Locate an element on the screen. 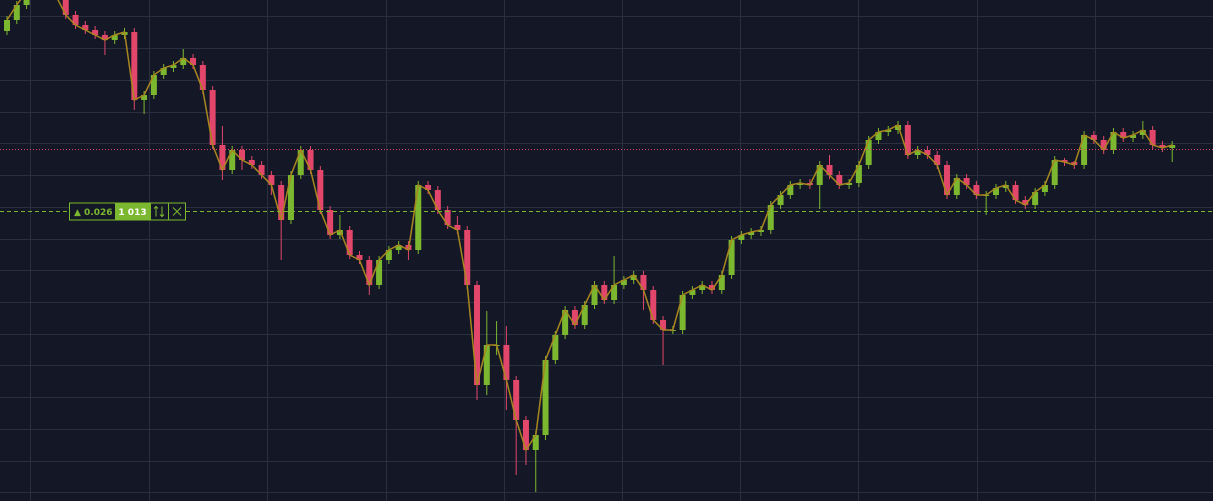 The width and height of the screenshot is (1213, 501). reverse-icon is located at coordinates (159, 211).